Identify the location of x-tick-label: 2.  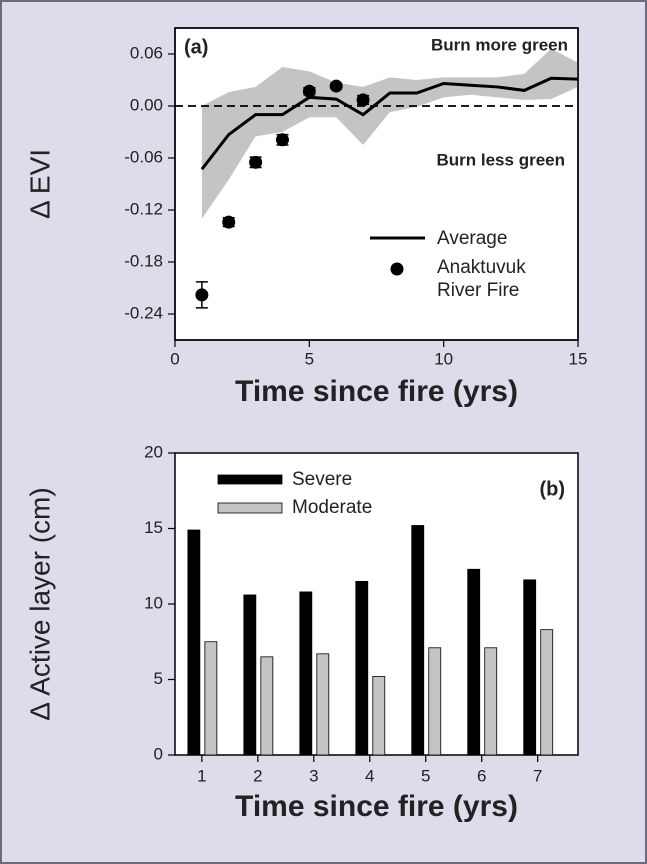
(257, 775).